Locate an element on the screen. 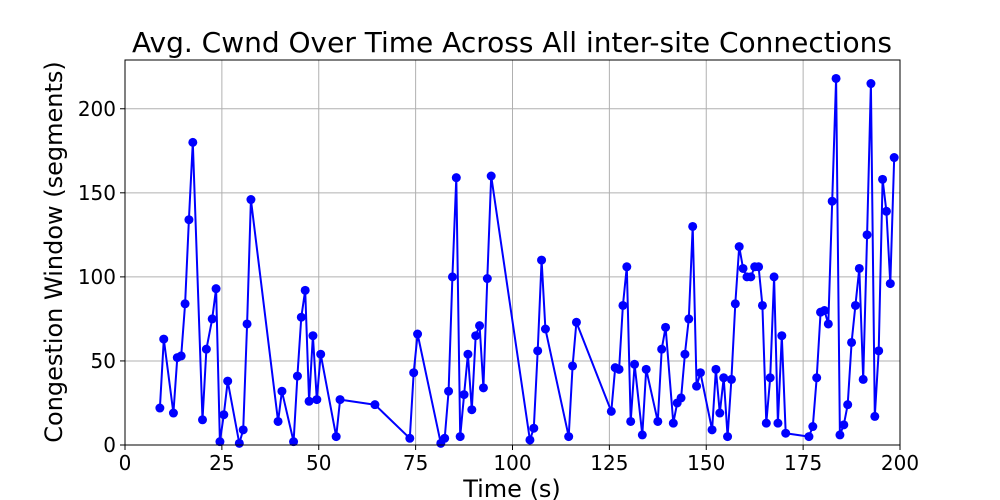 This screenshot has width=1000, height=500. y-tick-label: 50 is located at coordinates (103, 361).